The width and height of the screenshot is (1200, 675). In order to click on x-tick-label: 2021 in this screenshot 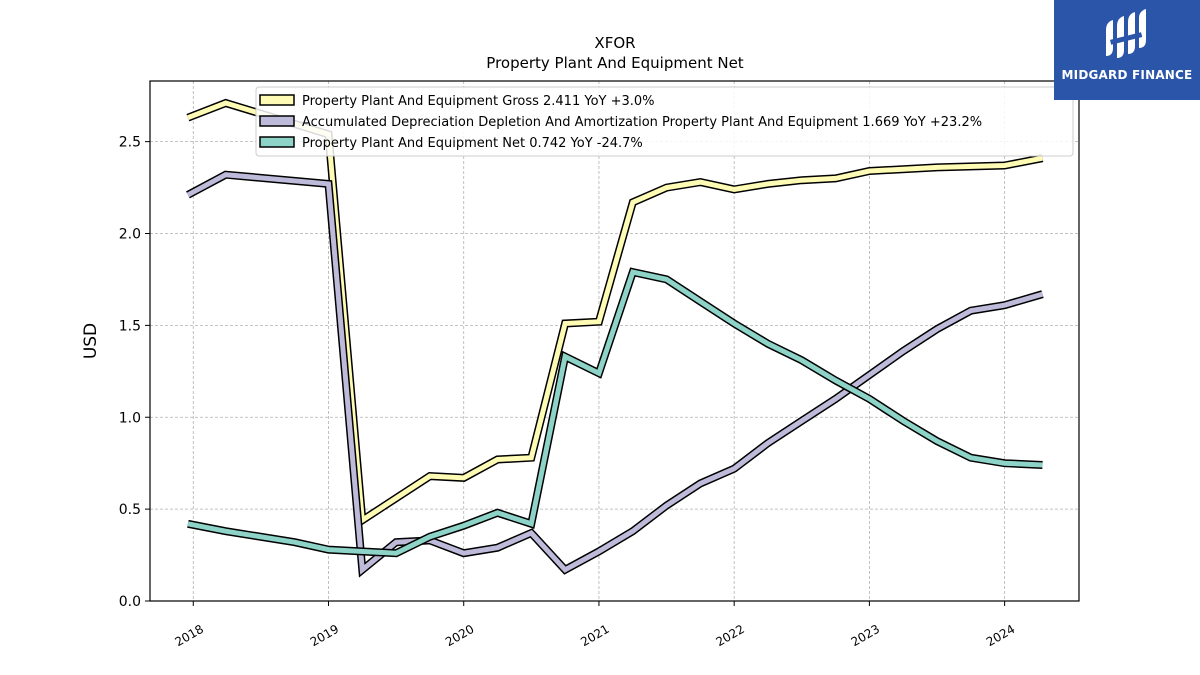, I will do `click(594, 635)`.